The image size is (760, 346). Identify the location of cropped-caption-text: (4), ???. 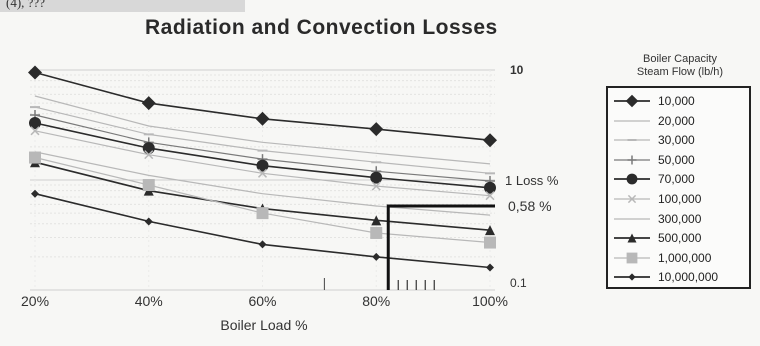
(25, 5).